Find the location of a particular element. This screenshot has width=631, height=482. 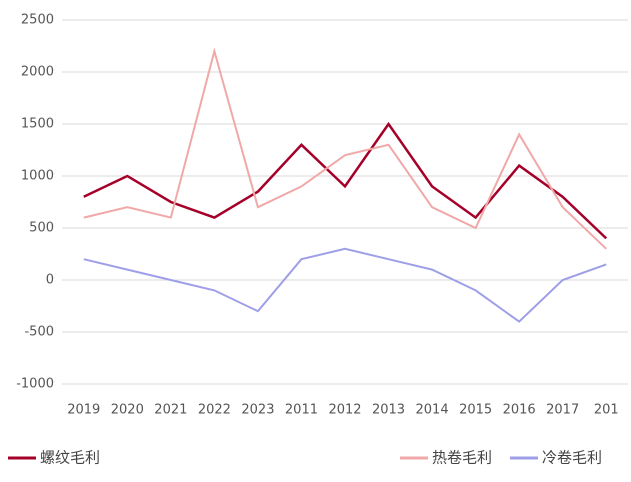

y-tick-label: 2500 is located at coordinates (37, 20).